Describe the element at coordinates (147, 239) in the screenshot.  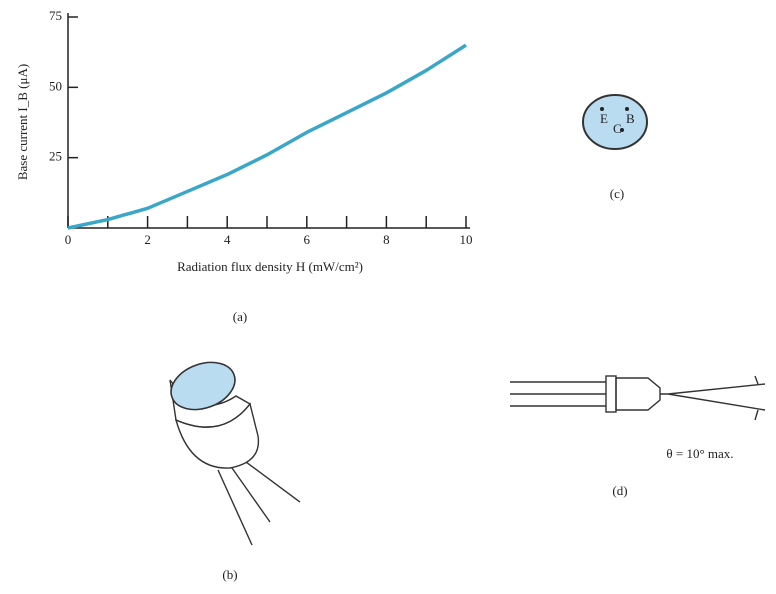
I see `x-tick-label: 2` at that location.